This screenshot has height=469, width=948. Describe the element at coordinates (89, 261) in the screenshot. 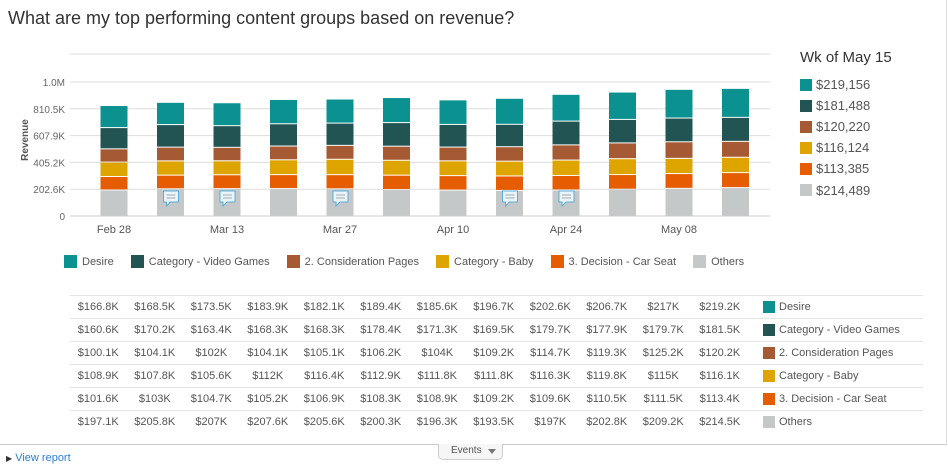

I see `legend-item: Desire` at that location.